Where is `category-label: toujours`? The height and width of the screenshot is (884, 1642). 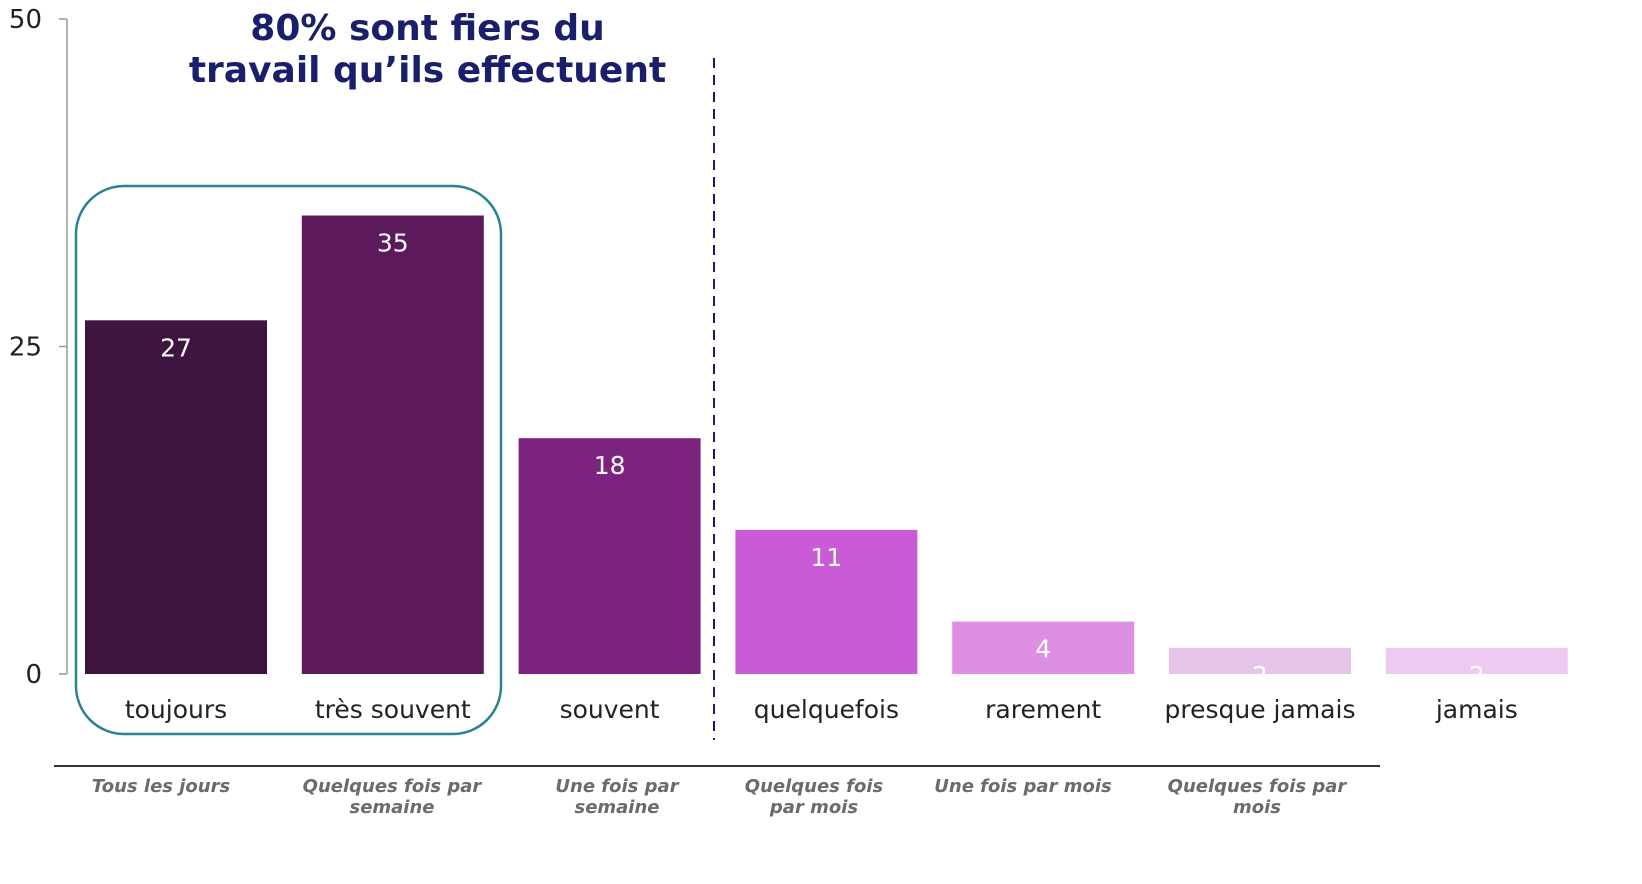
category-label: toujours is located at coordinates (176, 709).